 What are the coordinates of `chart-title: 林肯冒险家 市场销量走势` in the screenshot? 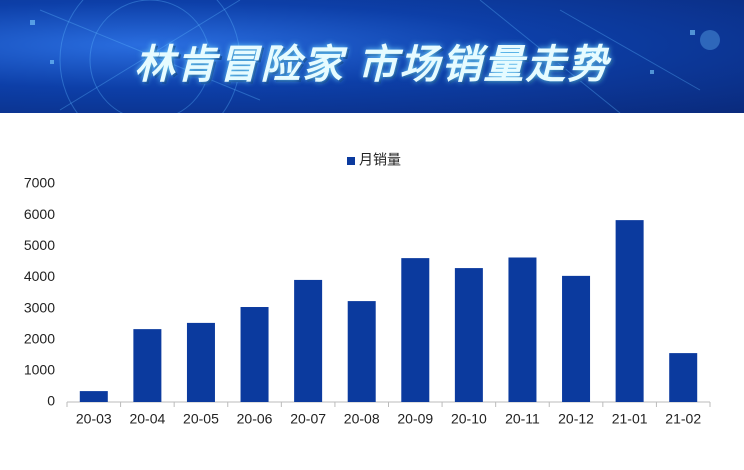 It's located at (372, 65).